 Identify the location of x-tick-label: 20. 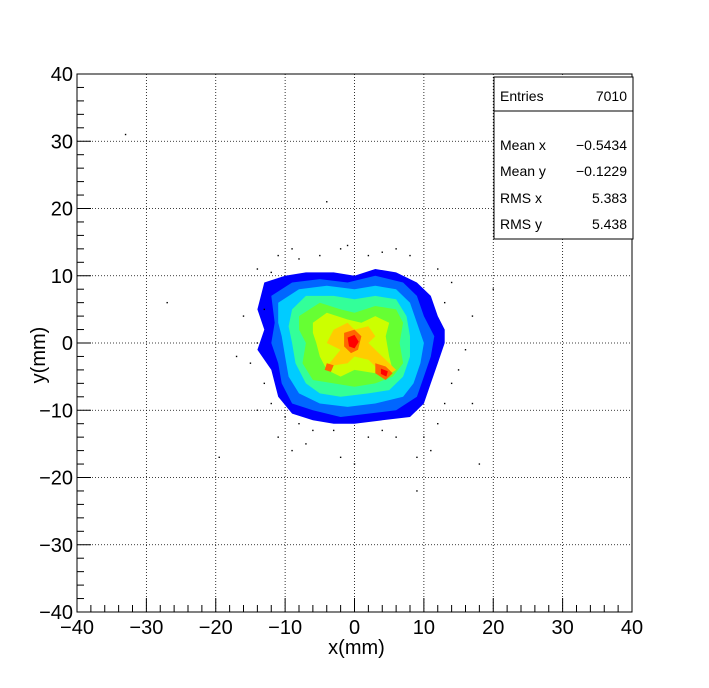
(493, 628).